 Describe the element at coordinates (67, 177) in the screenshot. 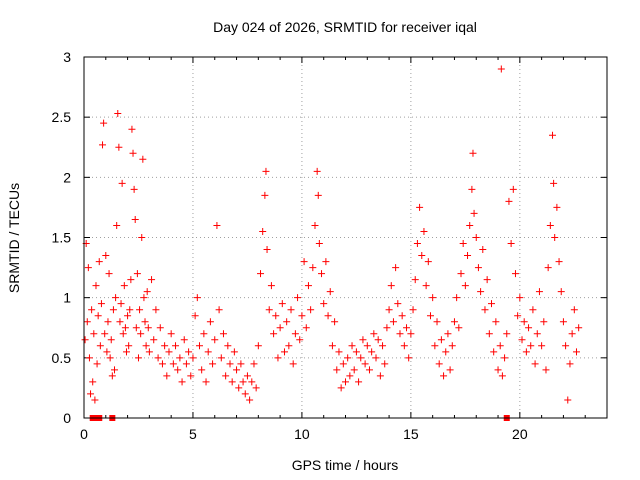

I see `y-tick-label: 2` at that location.